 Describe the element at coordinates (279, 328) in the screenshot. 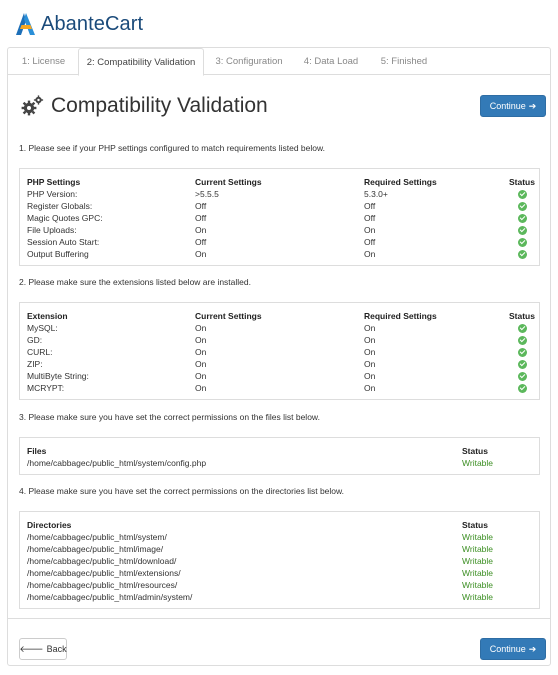

I see `table-row: MySQL: On On` at that location.